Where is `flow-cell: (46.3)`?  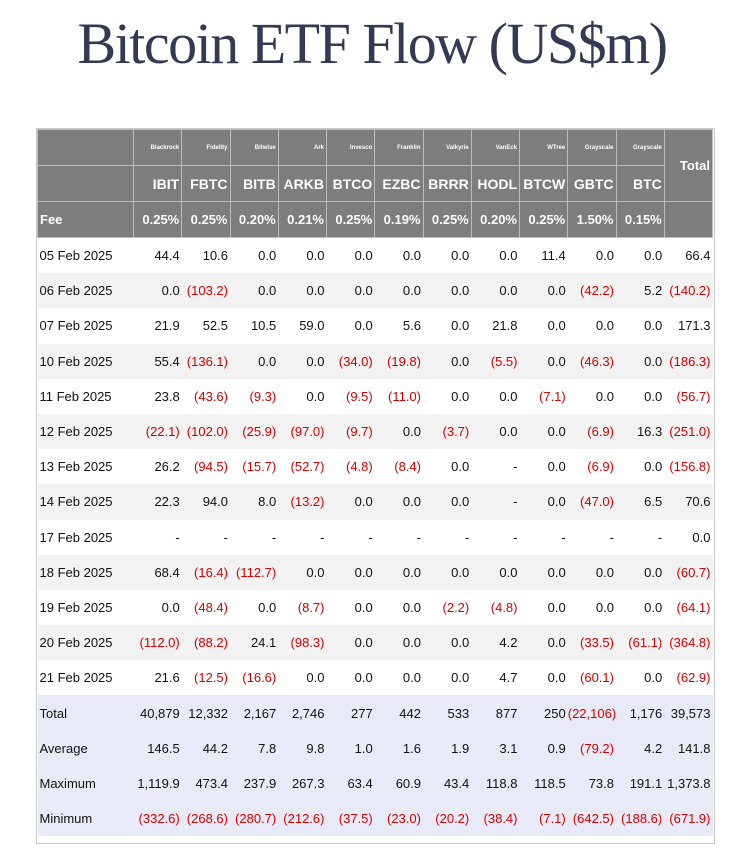 flow-cell: (46.3) is located at coordinates (591, 361).